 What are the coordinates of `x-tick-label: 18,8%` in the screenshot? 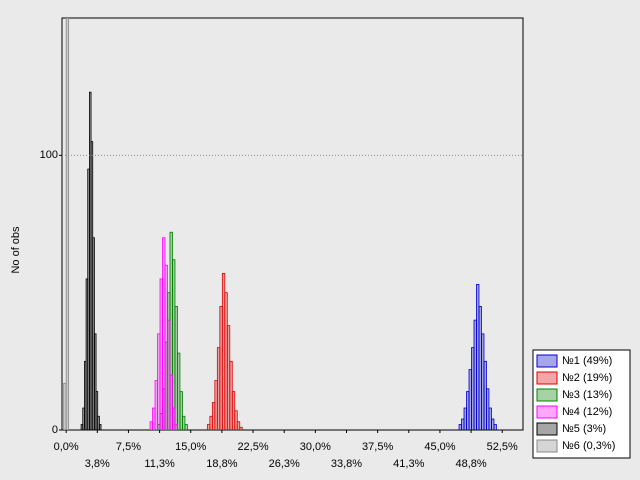 It's located at (221, 464).